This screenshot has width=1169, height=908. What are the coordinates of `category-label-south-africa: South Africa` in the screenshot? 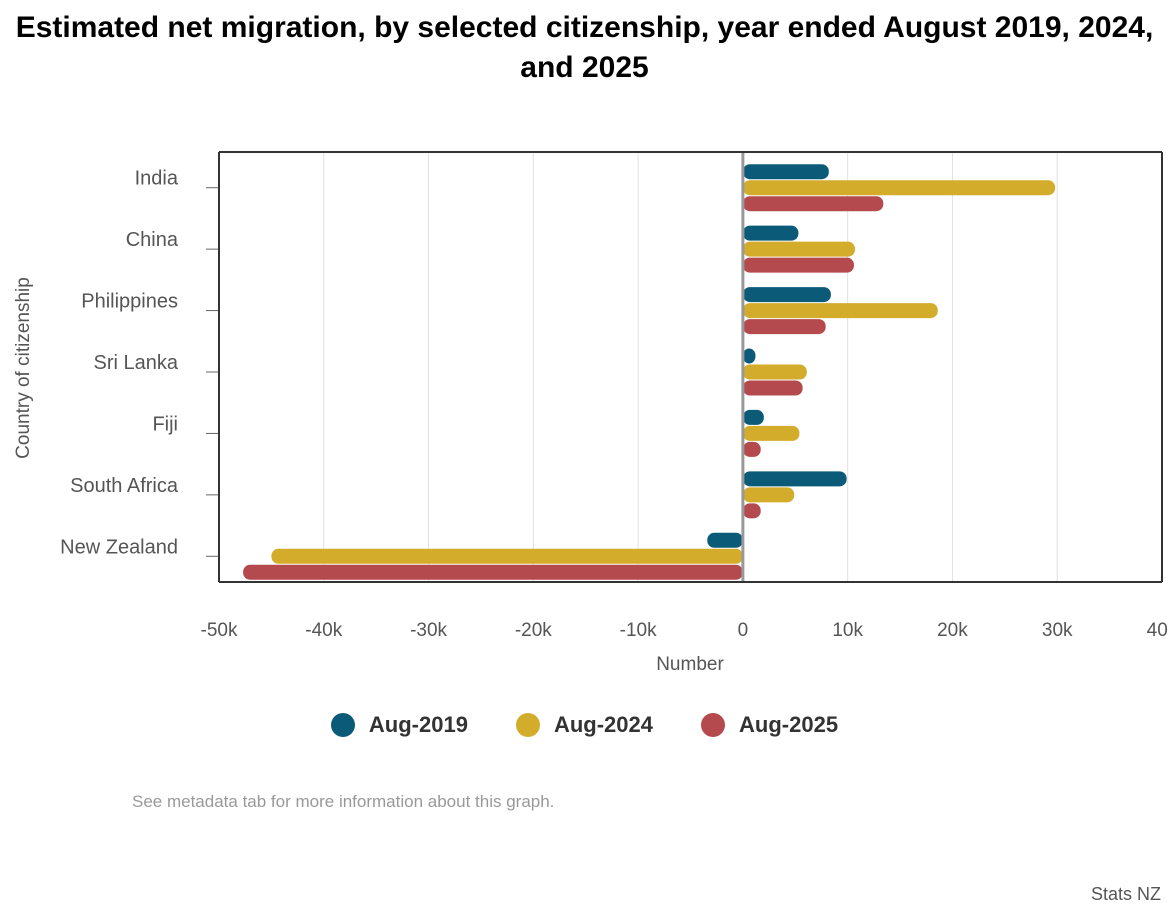 It's located at (124, 486).